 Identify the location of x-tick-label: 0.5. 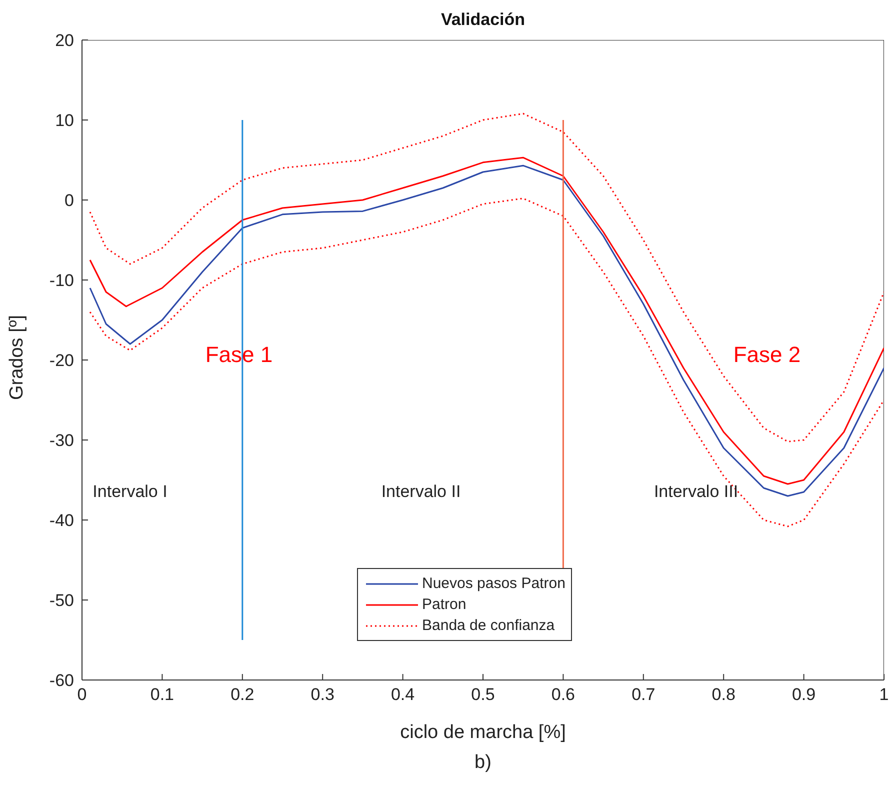
(483, 694).